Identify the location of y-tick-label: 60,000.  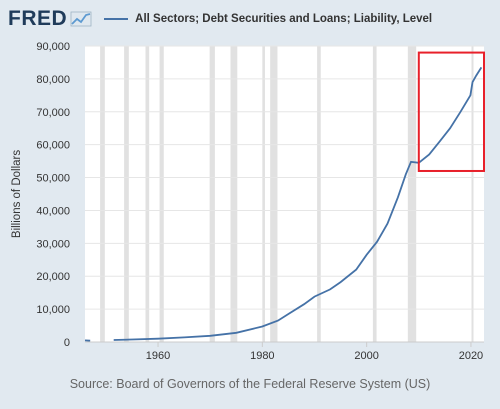
(53, 146).